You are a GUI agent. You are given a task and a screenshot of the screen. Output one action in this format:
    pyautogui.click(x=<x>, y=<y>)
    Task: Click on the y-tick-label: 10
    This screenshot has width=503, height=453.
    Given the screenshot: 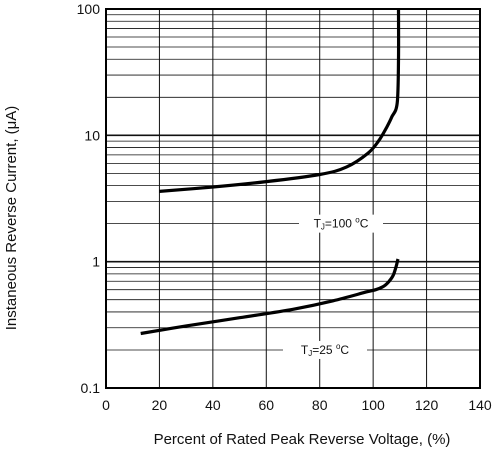 What is the action you would take?
    pyautogui.click(x=92, y=135)
    